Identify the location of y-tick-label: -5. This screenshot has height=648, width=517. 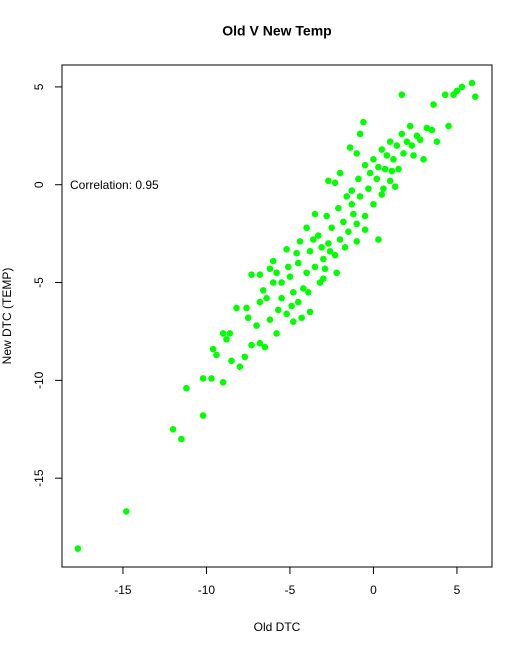
(39, 282).